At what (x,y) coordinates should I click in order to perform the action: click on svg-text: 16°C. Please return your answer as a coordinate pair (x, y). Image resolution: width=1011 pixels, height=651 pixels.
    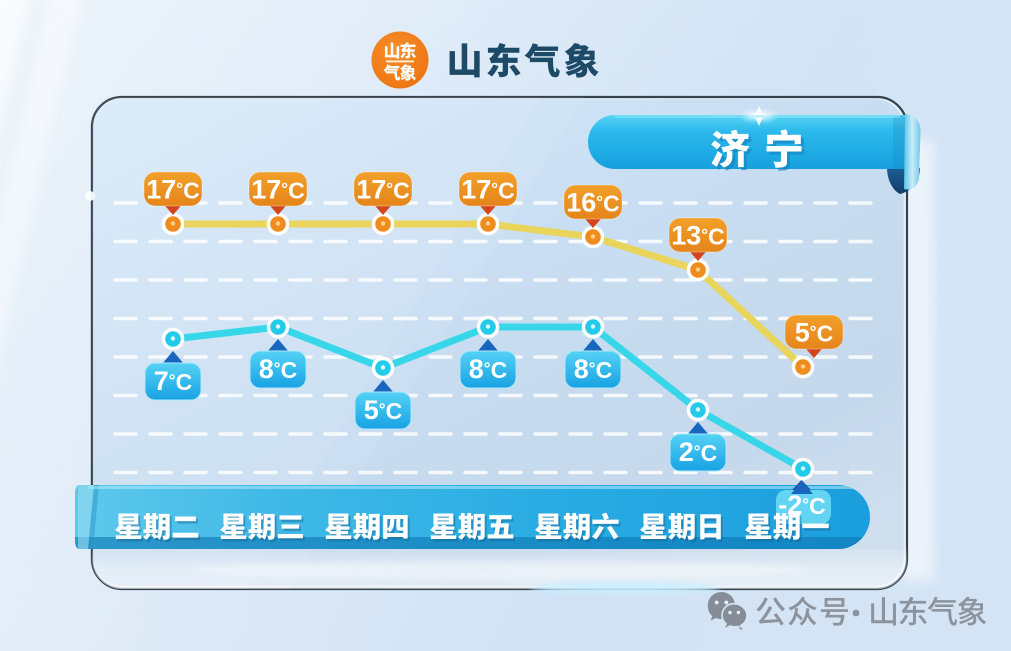
    Looking at the image, I should click on (592, 203).